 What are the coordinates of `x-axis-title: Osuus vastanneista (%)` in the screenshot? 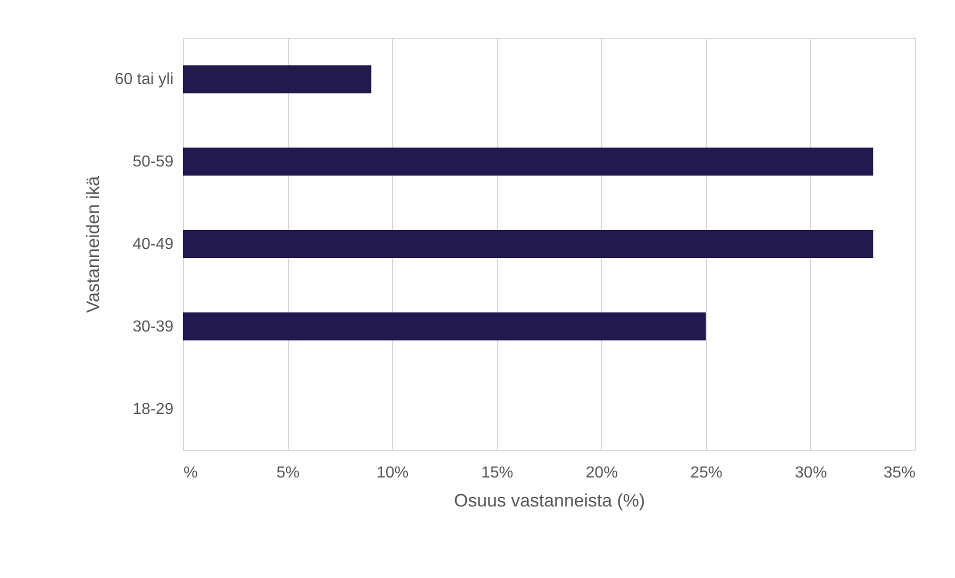 It's located at (550, 500).